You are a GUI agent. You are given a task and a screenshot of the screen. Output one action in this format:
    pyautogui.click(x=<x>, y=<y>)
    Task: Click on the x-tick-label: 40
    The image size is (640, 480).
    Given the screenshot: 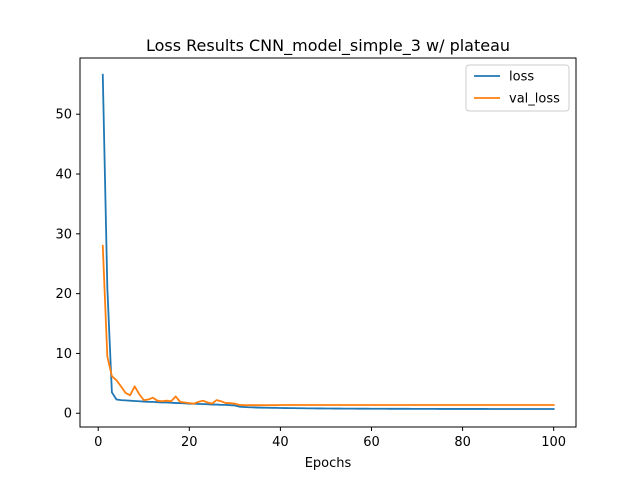 What is the action you would take?
    pyautogui.click(x=280, y=442)
    